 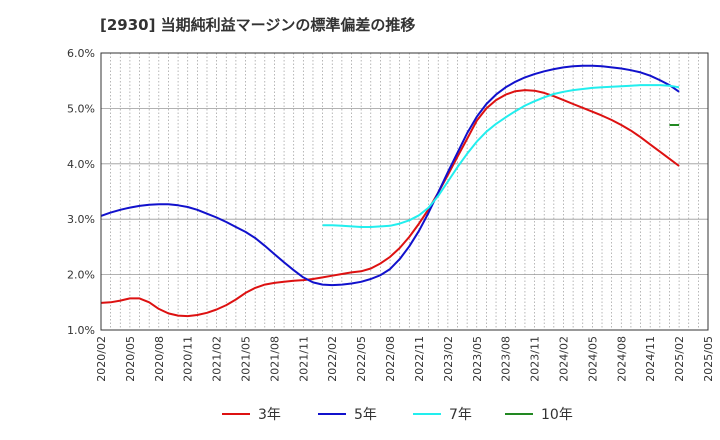 What do you see at coordinates (621, 359) in the screenshot?
I see `x-tick-label: 2024/08` at bounding box center [621, 359].